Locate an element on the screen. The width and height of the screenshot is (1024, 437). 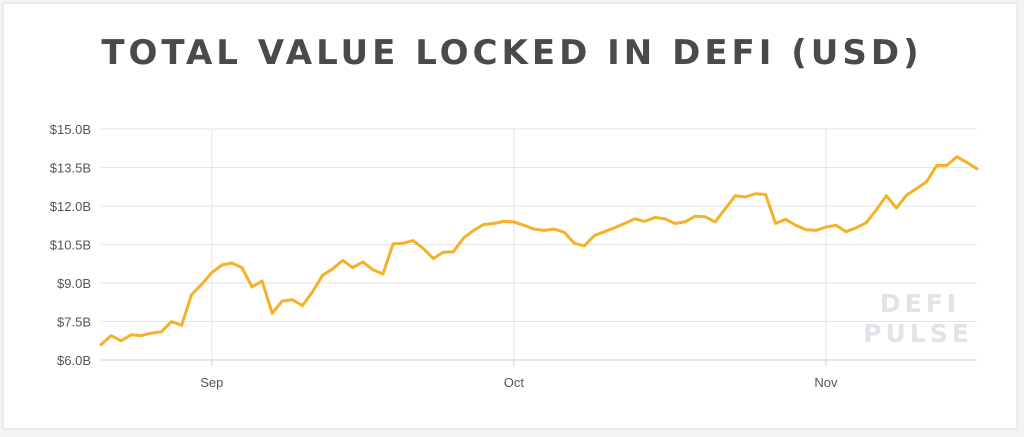
x-tick-label: Sep is located at coordinates (211, 382).